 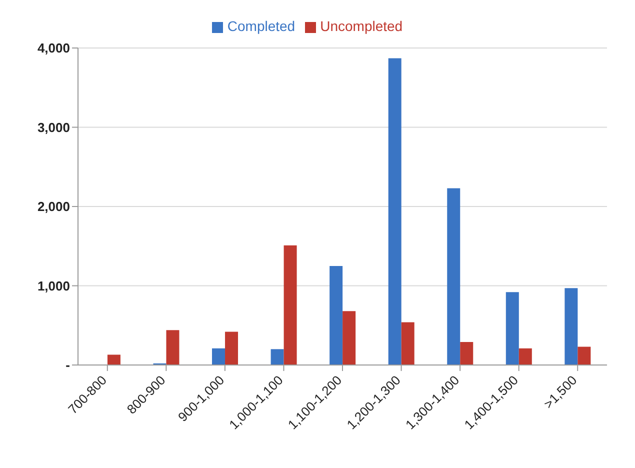 I want to click on y-tick-label: 2,000, so click(x=53, y=206).